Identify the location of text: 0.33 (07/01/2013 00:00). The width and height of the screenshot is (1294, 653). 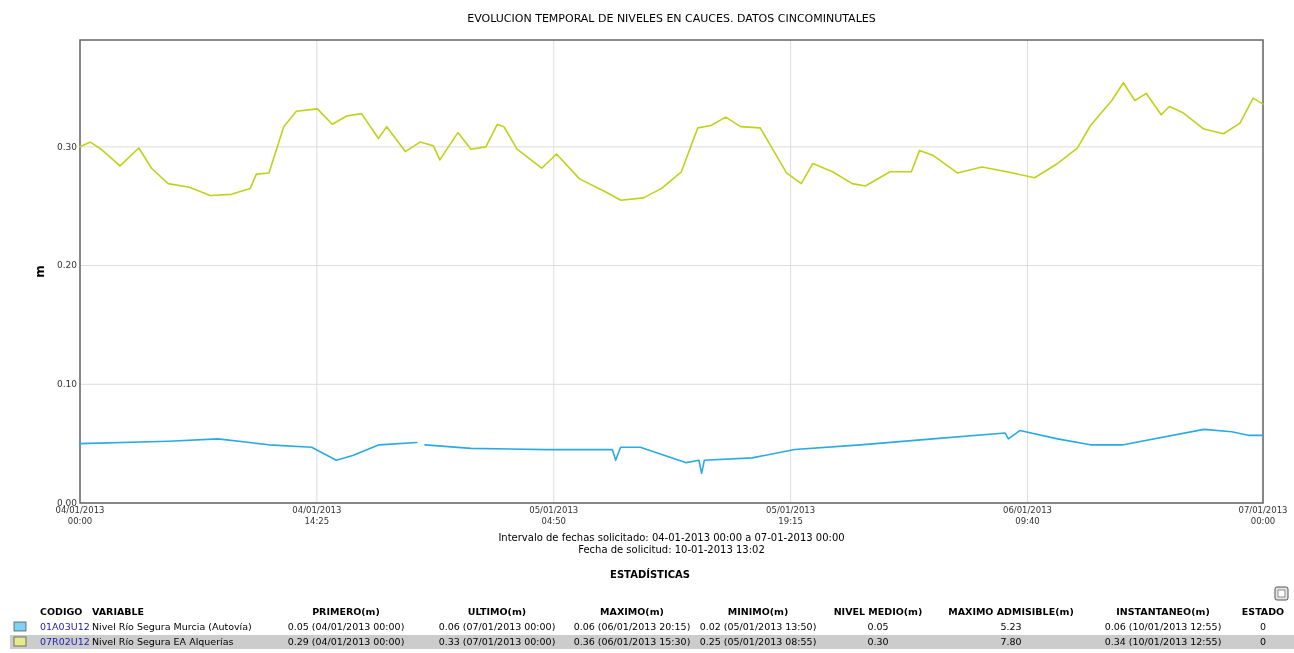
(497, 641).